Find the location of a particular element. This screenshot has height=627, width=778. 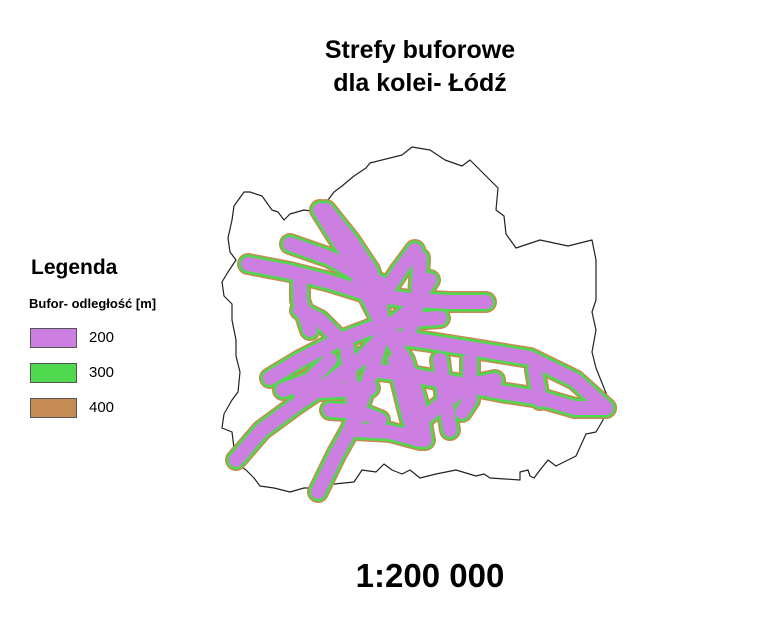

legend-label: 300 is located at coordinates (102, 372).